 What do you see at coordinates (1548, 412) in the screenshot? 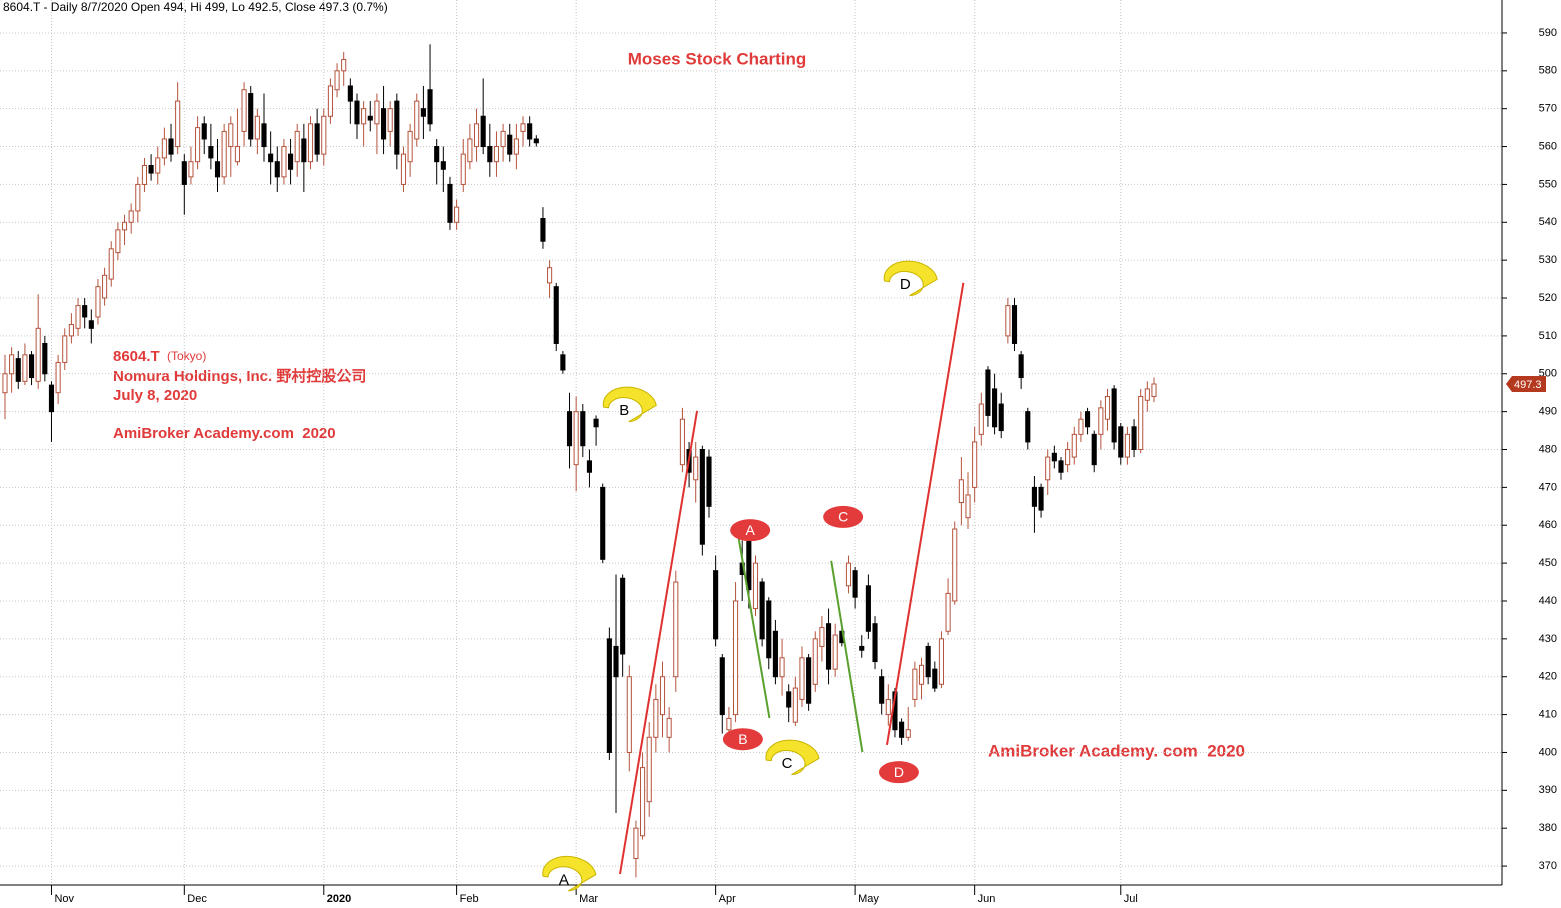
I see `y-tick-label: 490` at bounding box center [1548, 412].